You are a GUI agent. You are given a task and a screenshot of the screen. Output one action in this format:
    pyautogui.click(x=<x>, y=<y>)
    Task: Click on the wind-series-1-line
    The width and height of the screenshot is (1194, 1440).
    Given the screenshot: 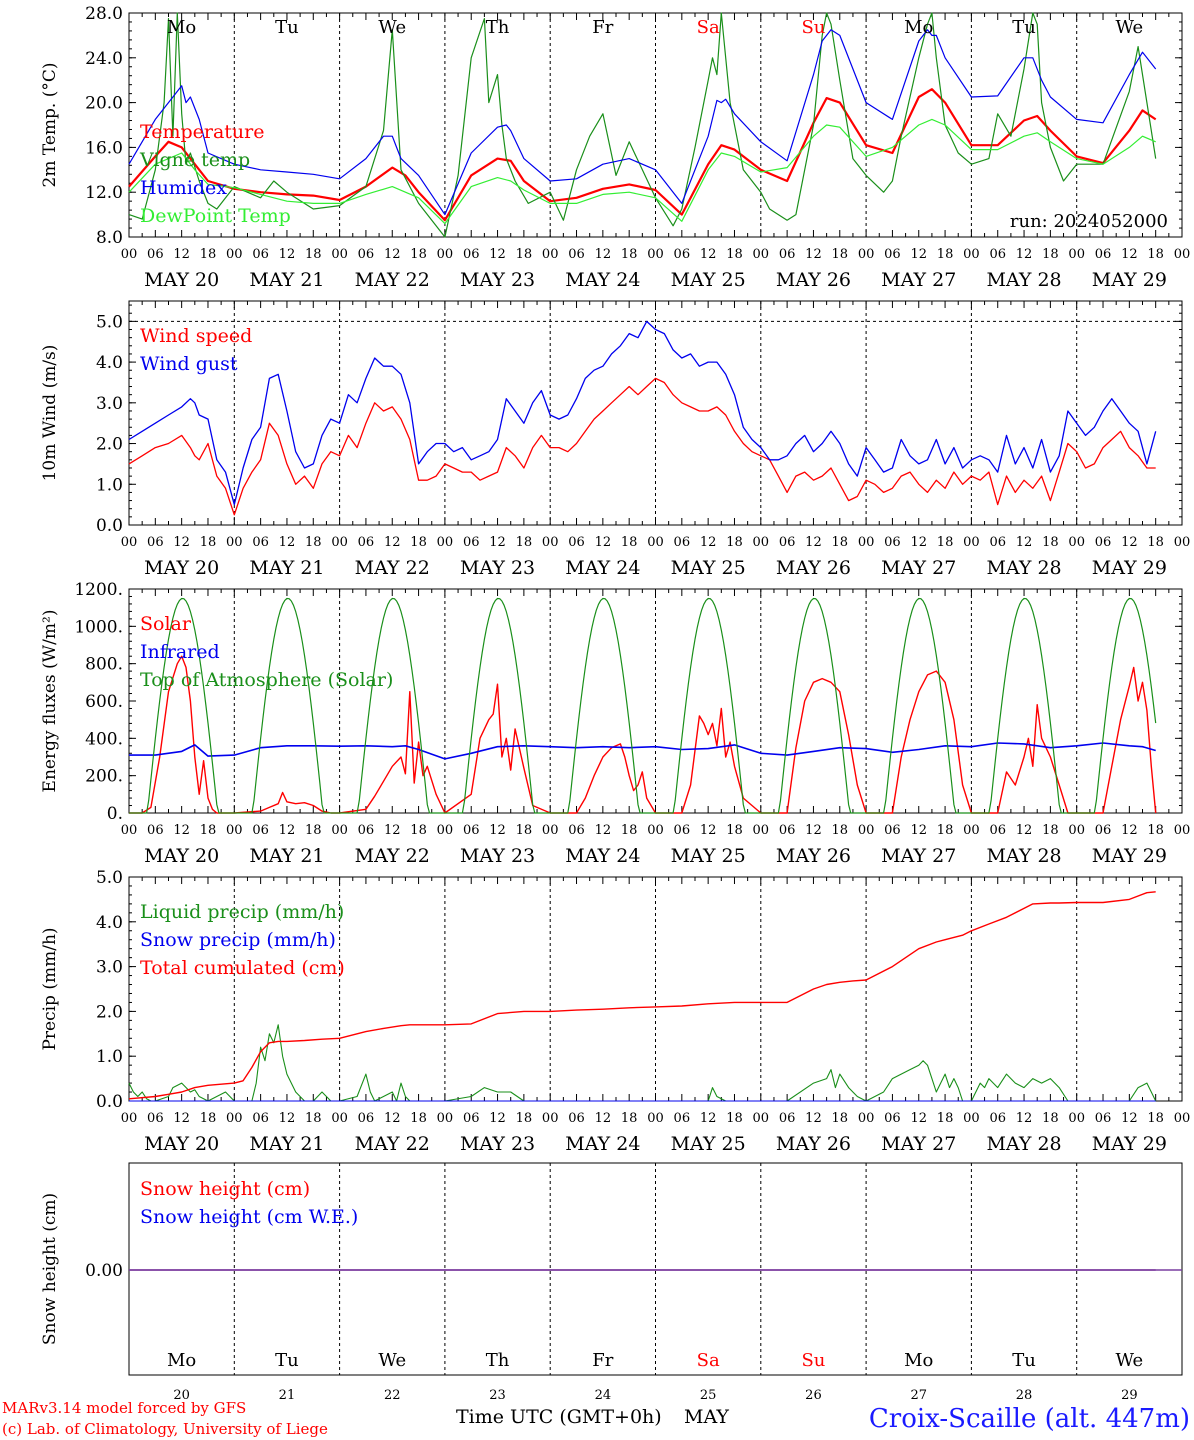 What is the action you would take?
    pyautogui.click(x=642, y=413)
    